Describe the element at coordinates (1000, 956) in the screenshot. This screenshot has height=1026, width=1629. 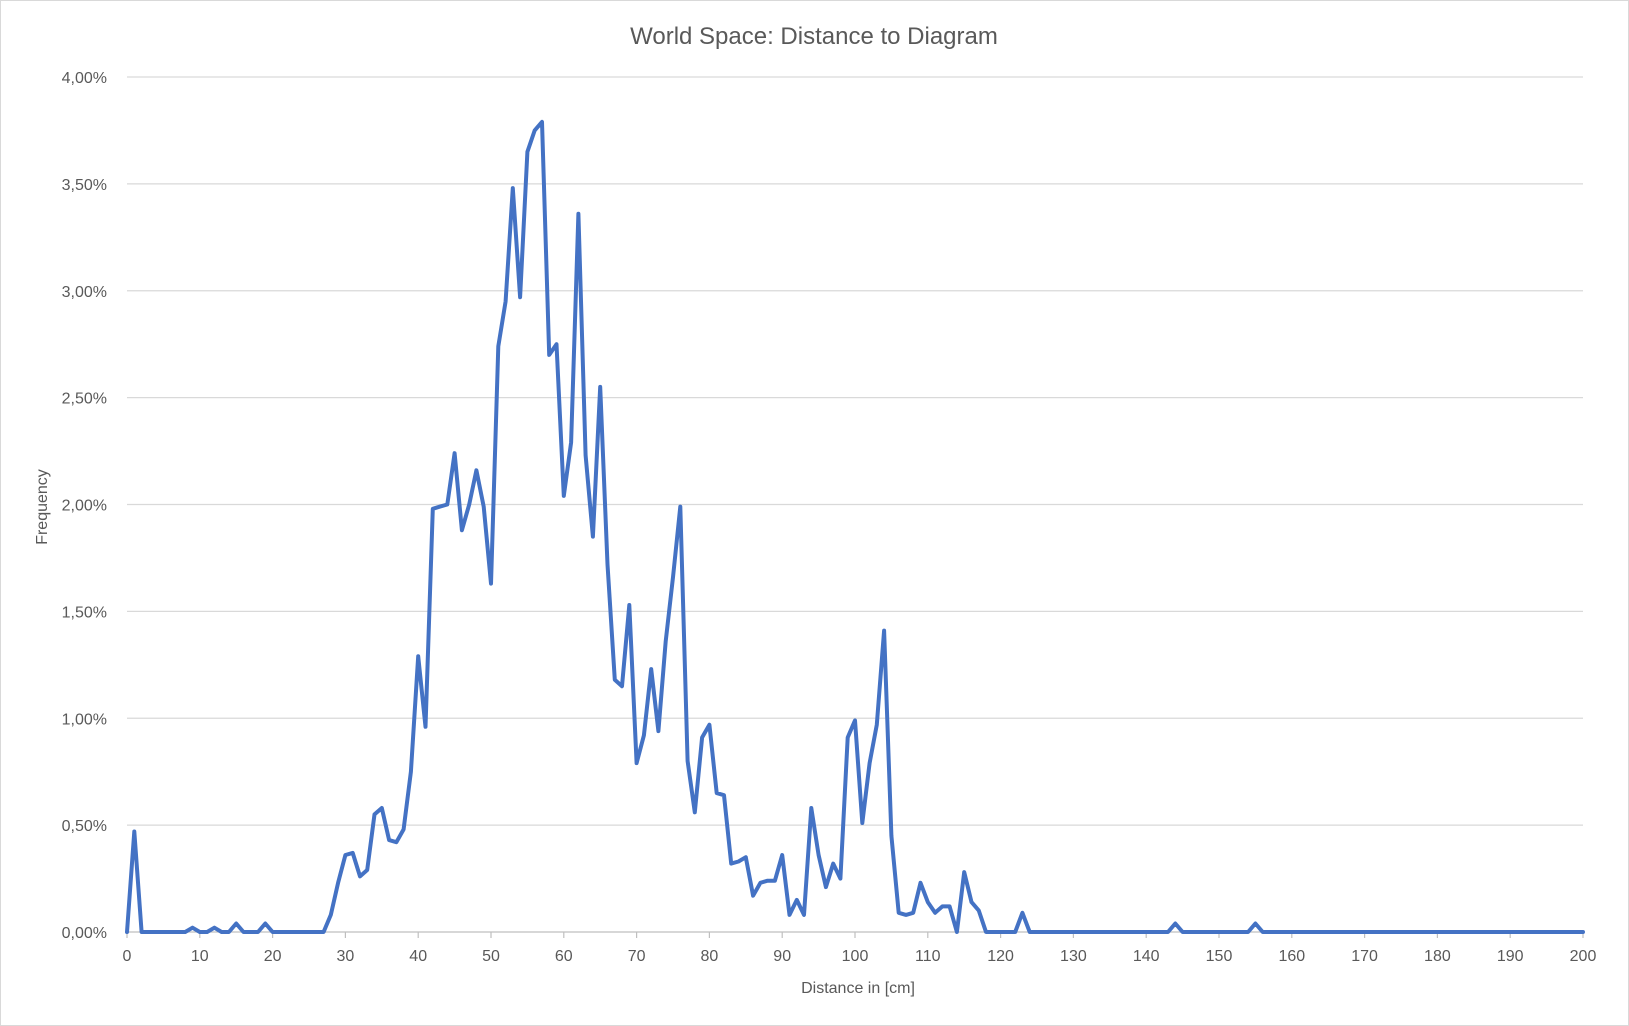
I see `x-tick-label: 120` at that location.